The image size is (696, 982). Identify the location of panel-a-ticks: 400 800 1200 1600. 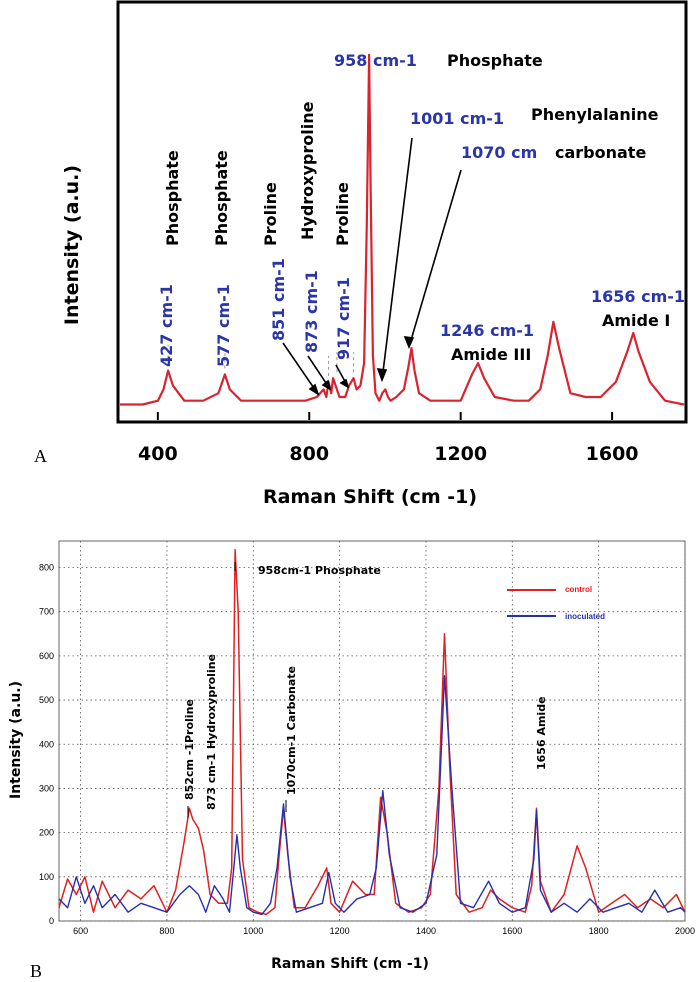
(388, 438).